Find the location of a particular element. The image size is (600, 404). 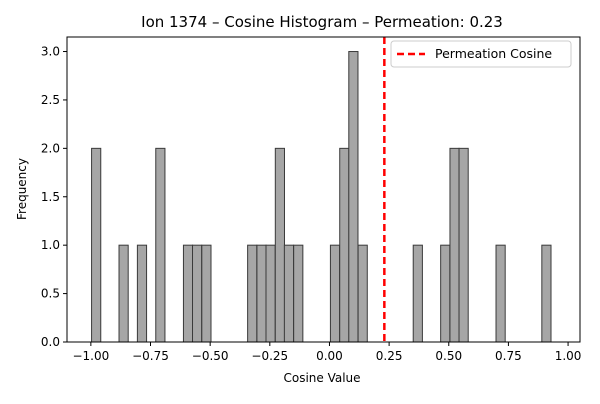

legend-box is located at coordinates (481, 54).